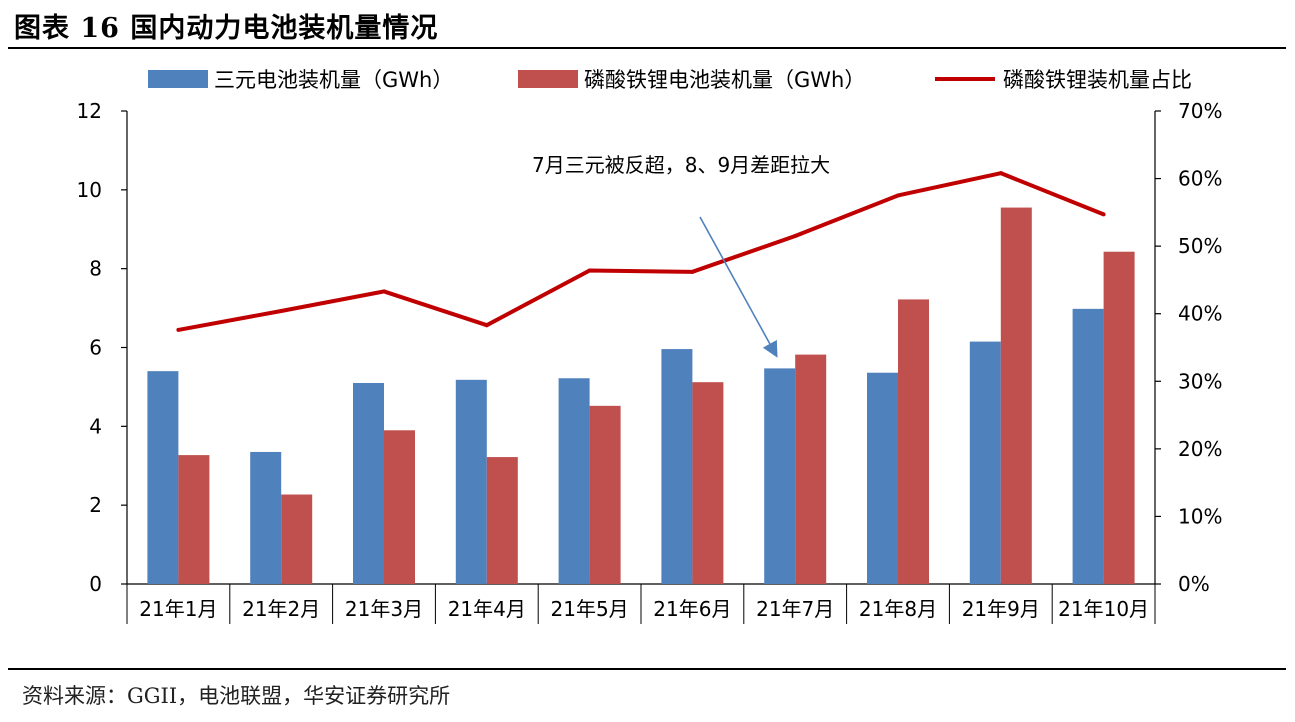 The image size is (1295, 722). I want to click on y-tick-label-right: 20%, so click(1200, 449).